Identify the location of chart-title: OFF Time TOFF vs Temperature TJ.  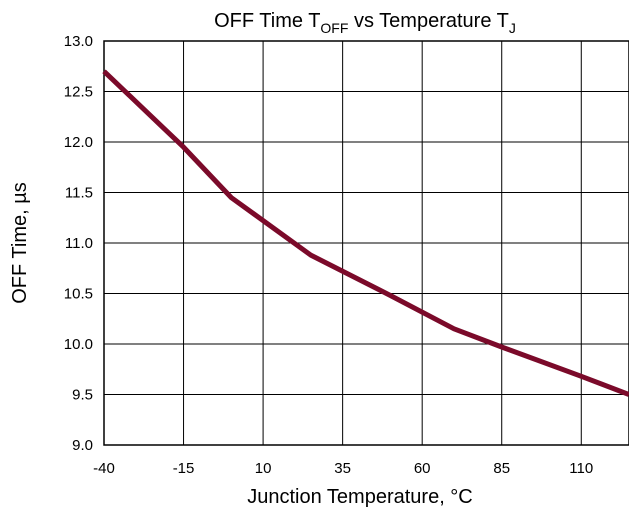
(365, 23).